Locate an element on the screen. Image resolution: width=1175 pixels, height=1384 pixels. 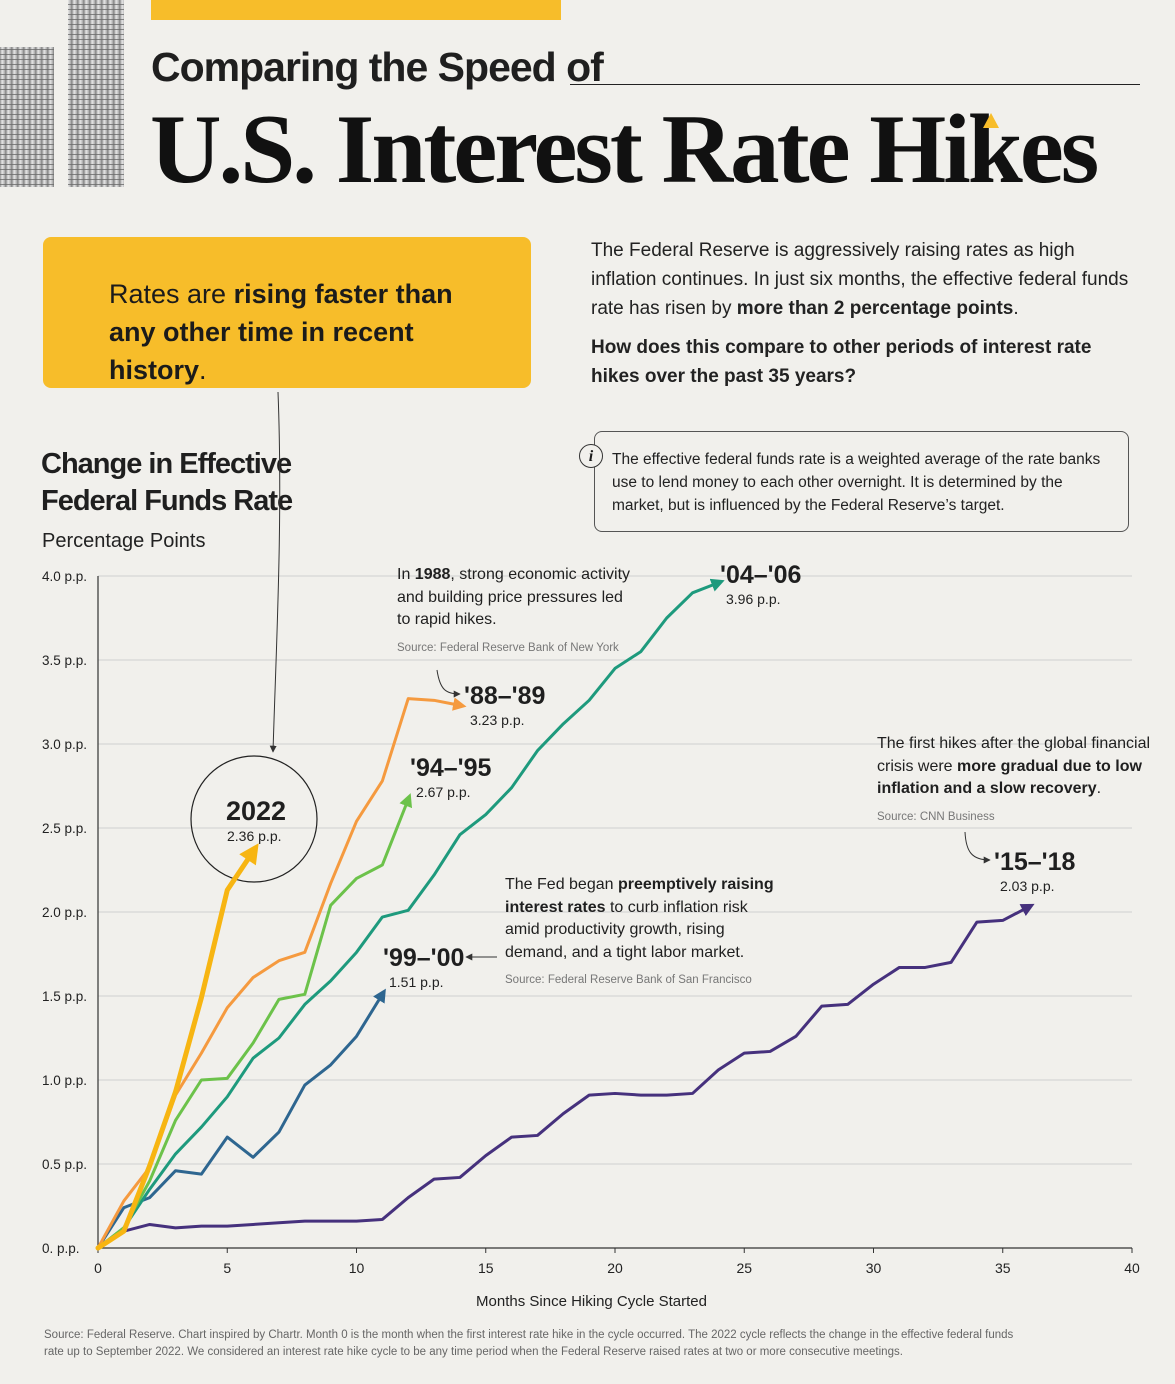
series-name-2022: 2022 is located at coordinates (256, 811).